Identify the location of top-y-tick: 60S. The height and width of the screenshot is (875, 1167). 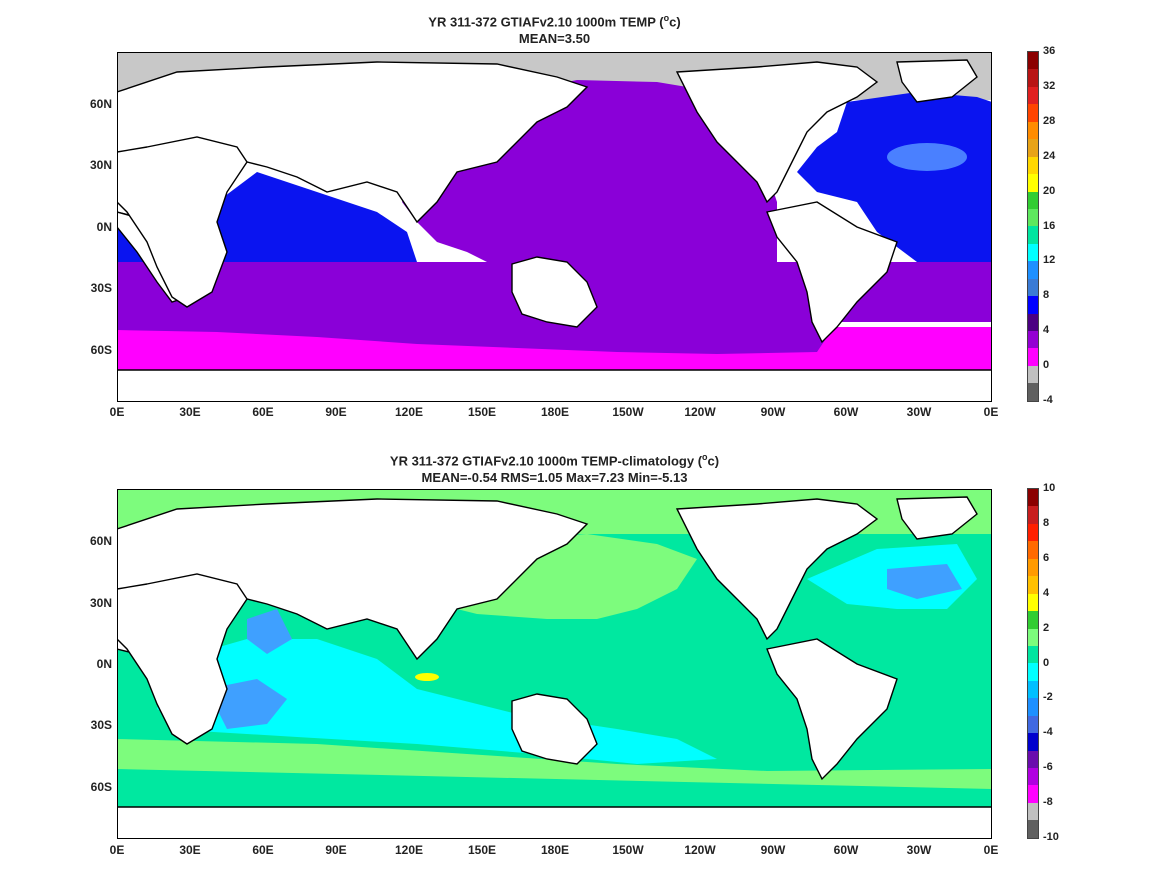
(101, 350).